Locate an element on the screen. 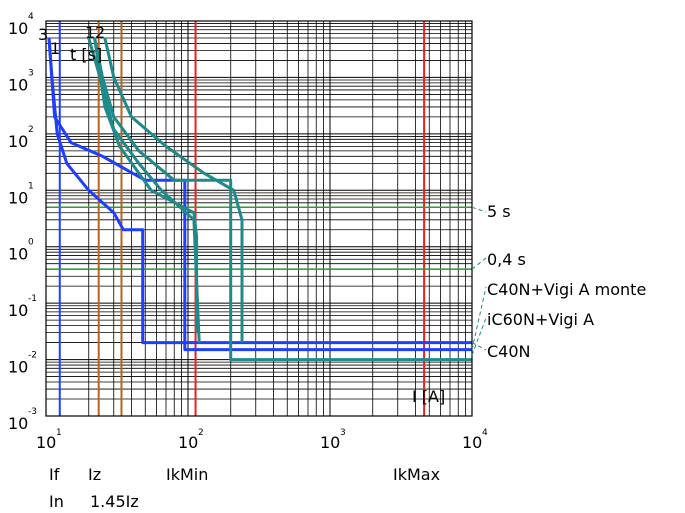 The width and height of the screenshot is (685, 513). x-marker-label: 1.45Iz is located at coordinates (114, 501).